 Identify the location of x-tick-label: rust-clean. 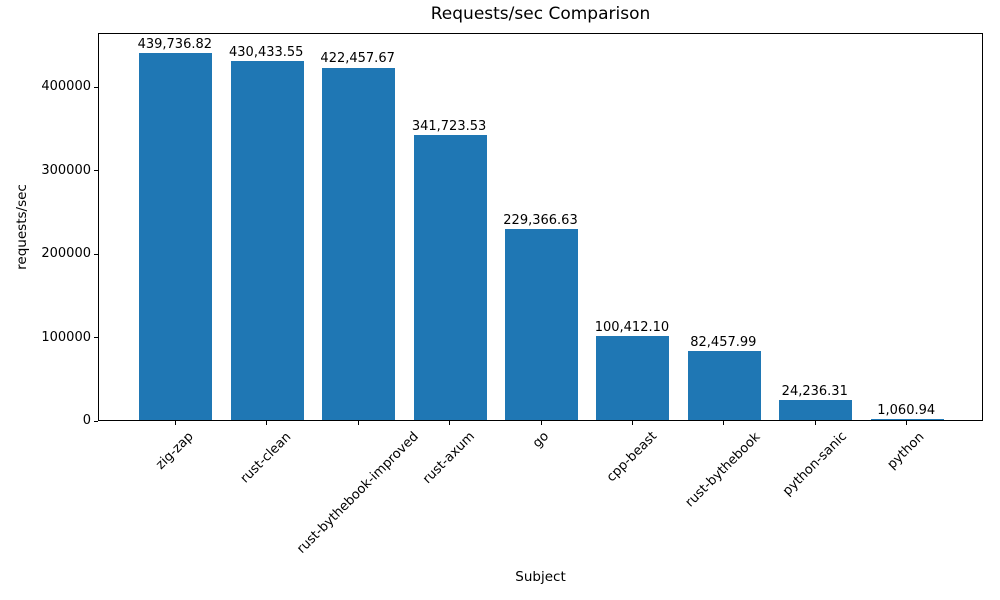
(266, 458).